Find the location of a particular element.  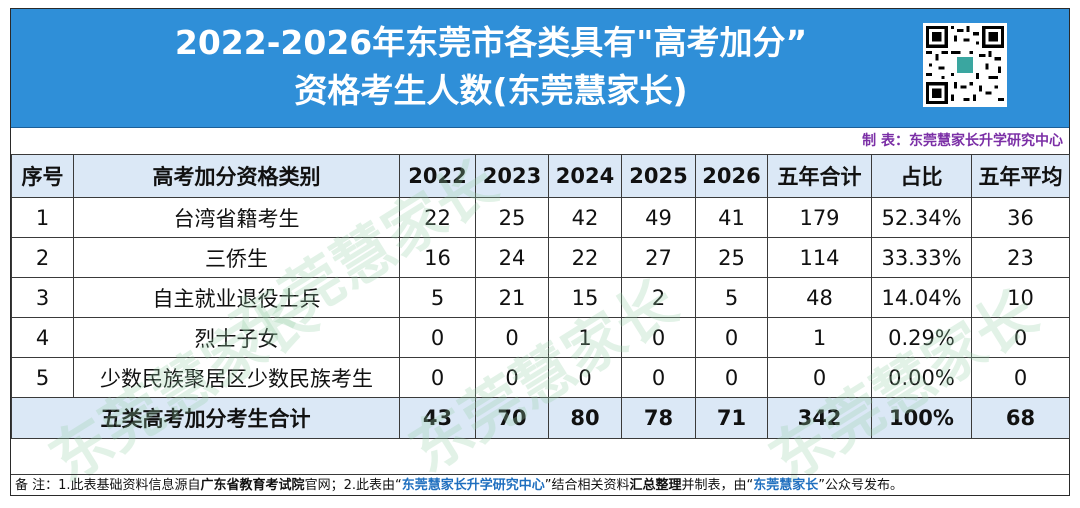

total-cell: 70 is located at coordinates (512, 418).